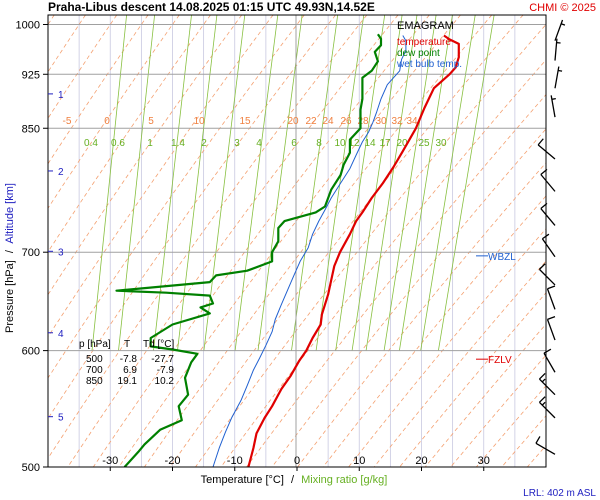 This screenshot has height=500, width=600. I want to click on temperature-tick-label: 30, so click(484, 461).